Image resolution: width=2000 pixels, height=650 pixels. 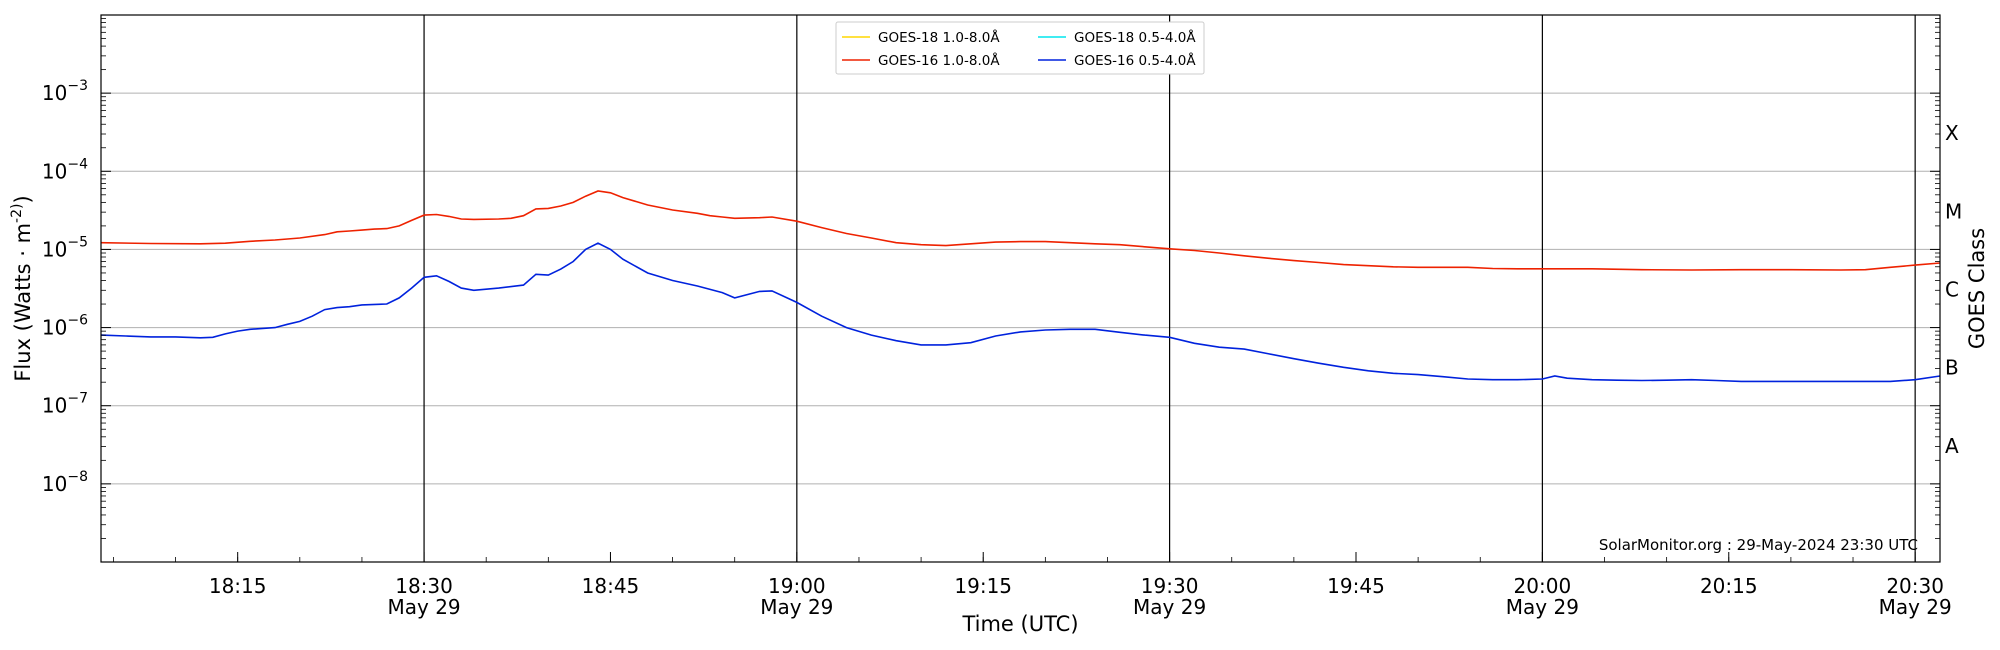 I want to click on legend-entry: GOES-18 1.0-8.0Å, so click(x=939, y=37).